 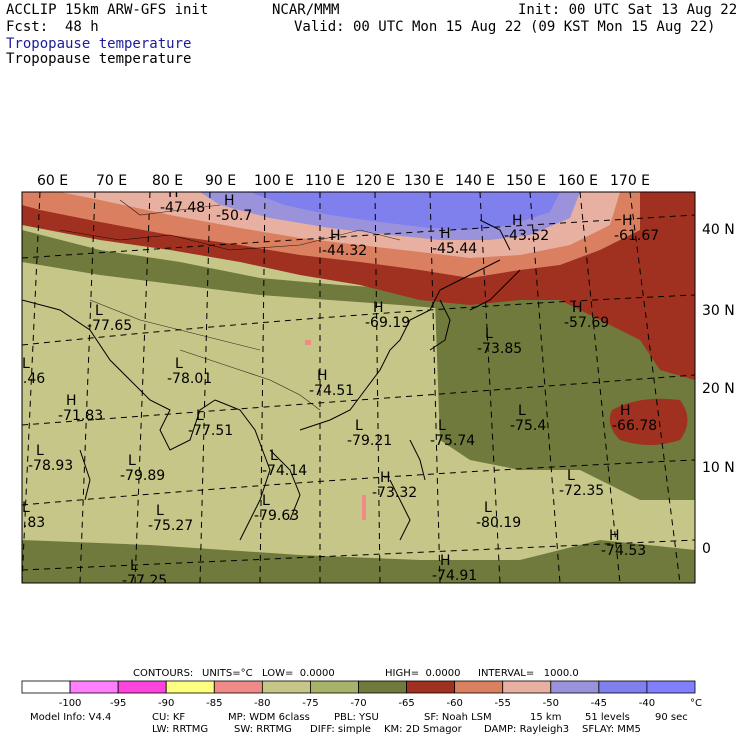 What do you see at coordinates (636, 236) in the screenshot?
I see `extremum-value: -61.67` at bounding box center [636, 236].